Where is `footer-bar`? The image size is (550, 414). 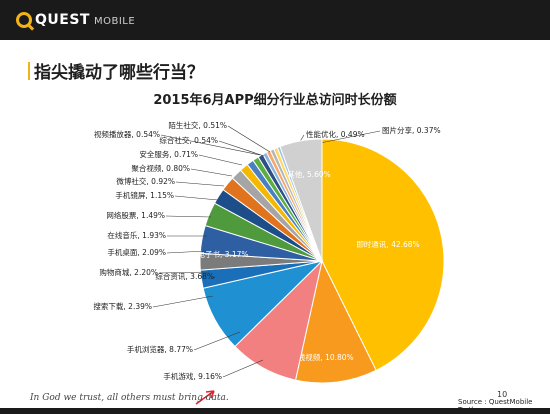 footer-bar is located at coordinates (275, 411).